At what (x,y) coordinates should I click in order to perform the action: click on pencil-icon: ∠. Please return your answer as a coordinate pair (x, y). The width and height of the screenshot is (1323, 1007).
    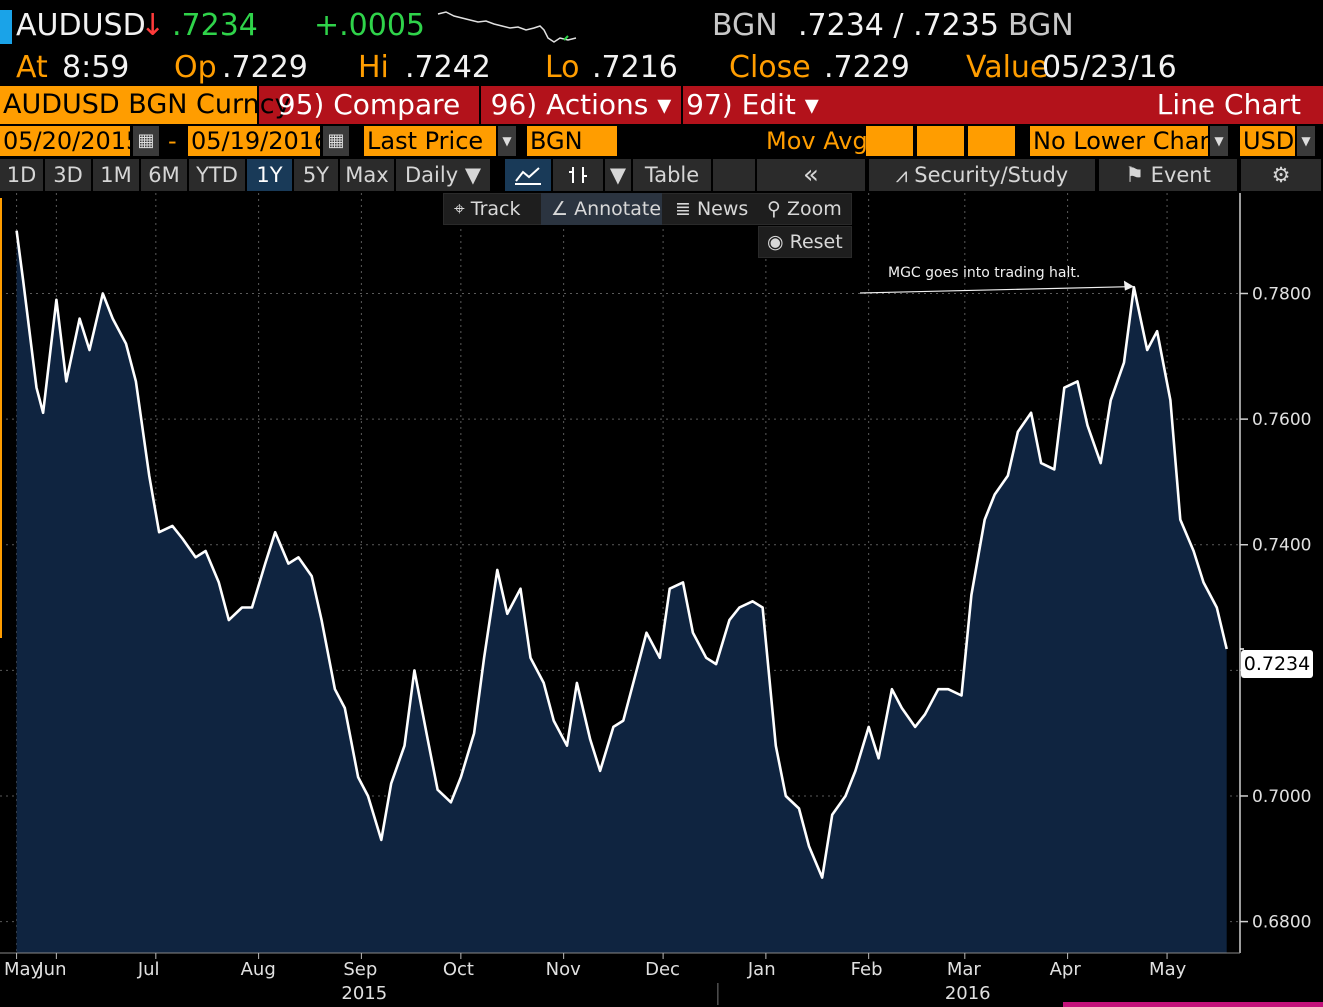
    Looking at the image, I should click on (563, 209).